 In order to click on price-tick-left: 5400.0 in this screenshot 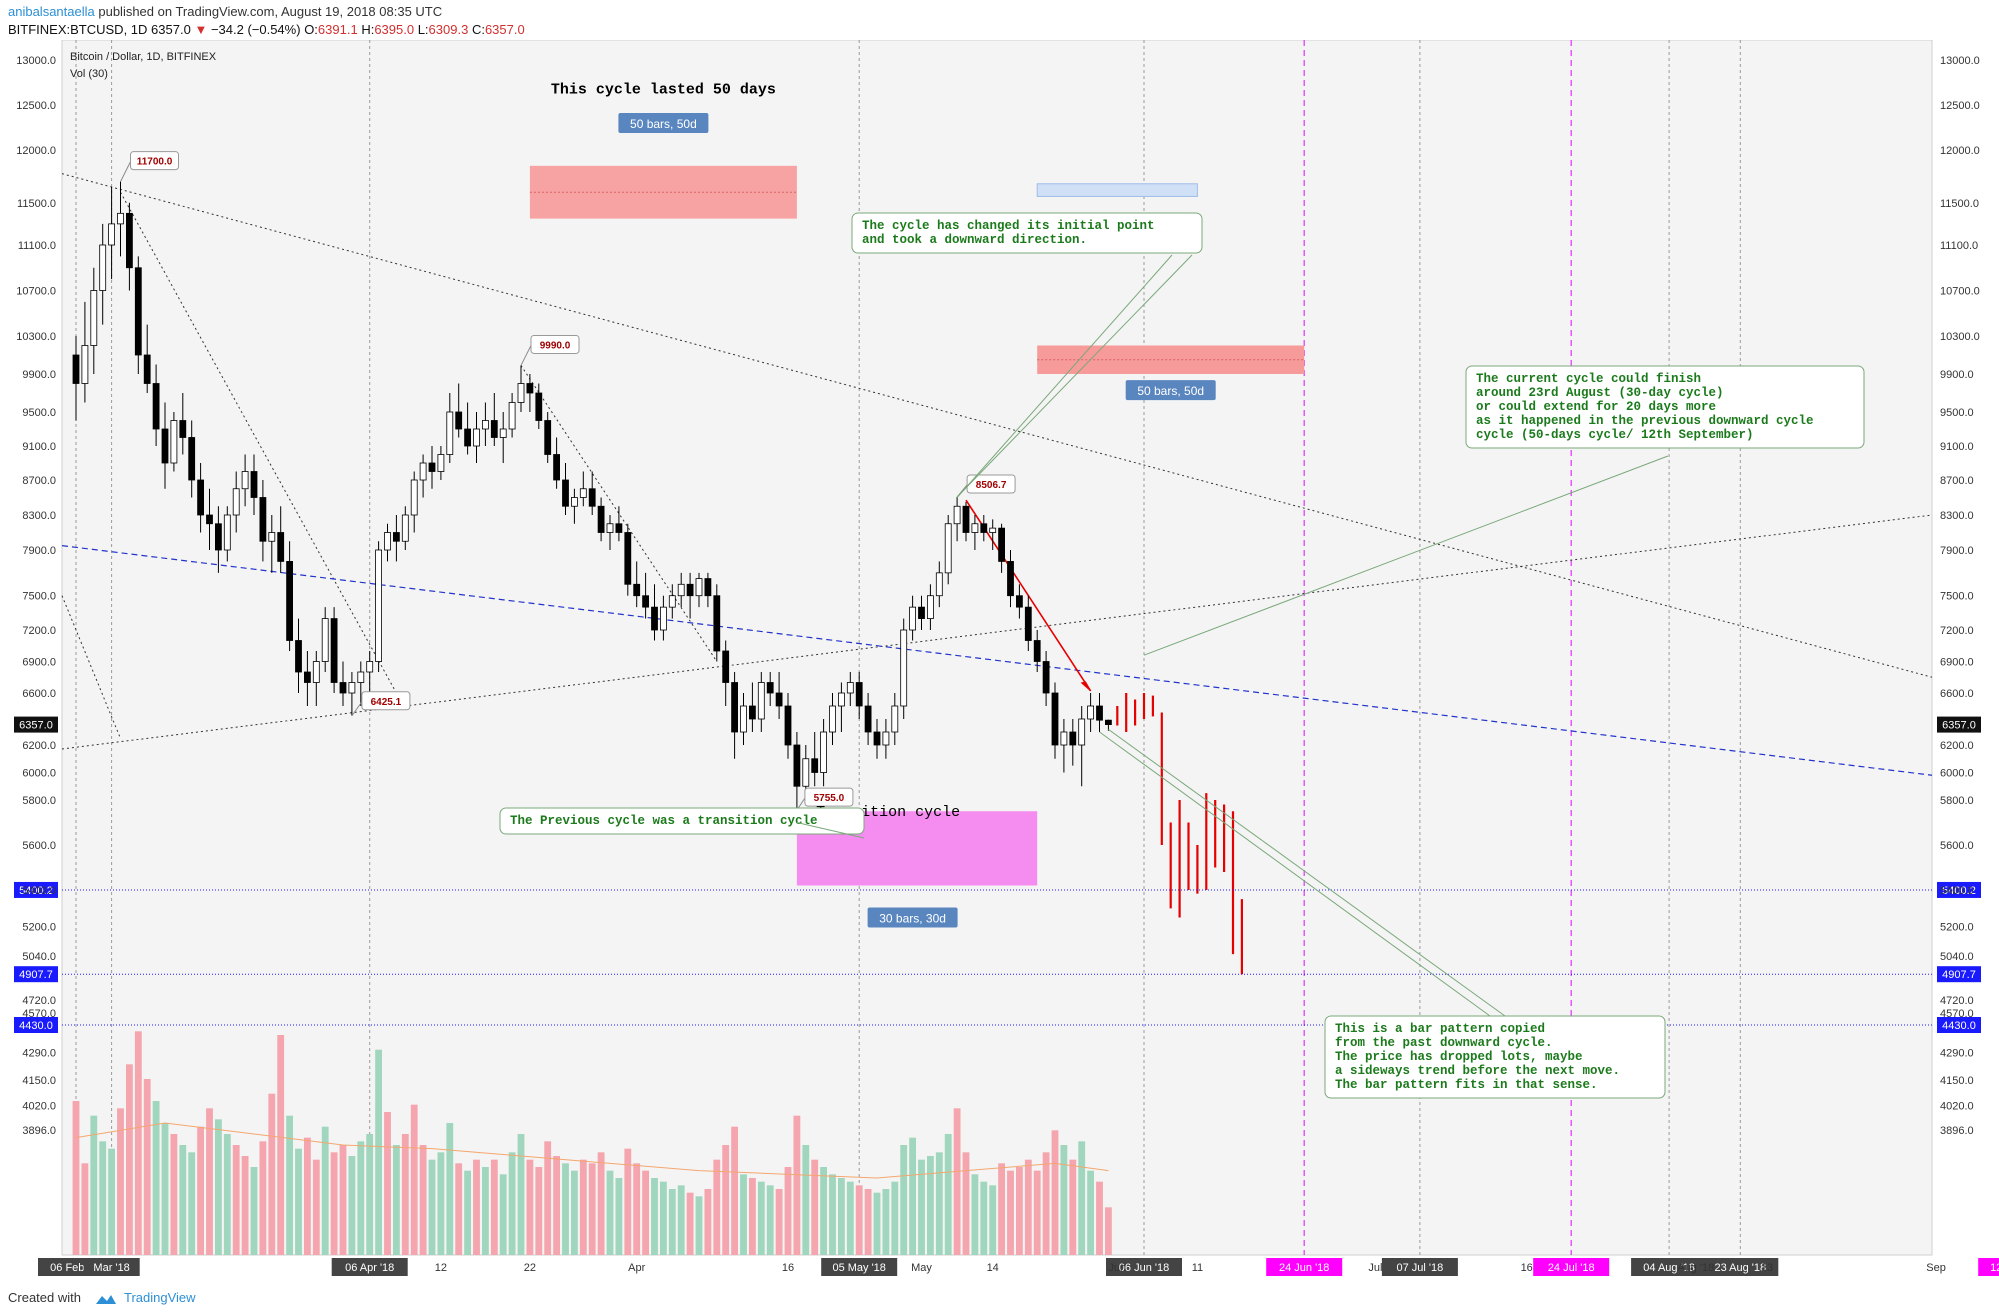, I will do `click(39, 891)`.